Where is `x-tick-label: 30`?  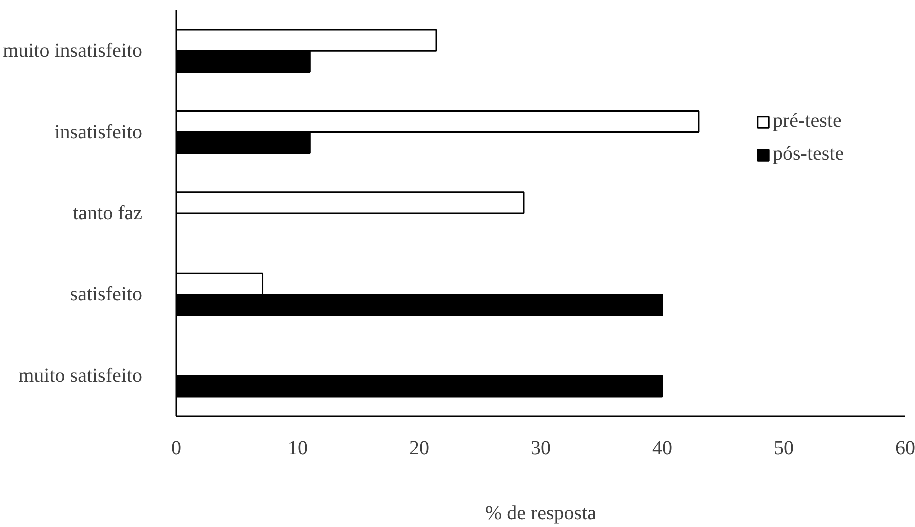
x-tick-label: 30 is located at coordinates (541, 449).